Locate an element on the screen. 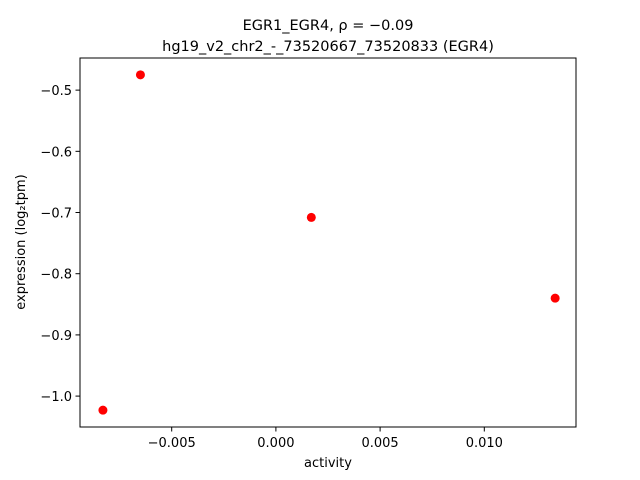 This screenshot has width=640, height=480. y-tick-label: −0.8 is located at coordinates (56, 275).